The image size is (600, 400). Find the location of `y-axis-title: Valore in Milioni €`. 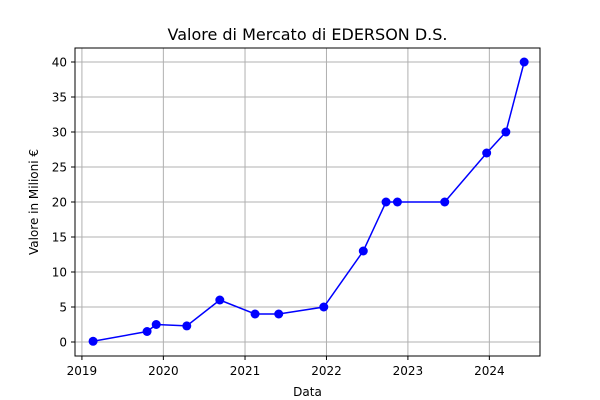

y-axis-title: Valore in Milioni € is located at coordinates (34, 202).